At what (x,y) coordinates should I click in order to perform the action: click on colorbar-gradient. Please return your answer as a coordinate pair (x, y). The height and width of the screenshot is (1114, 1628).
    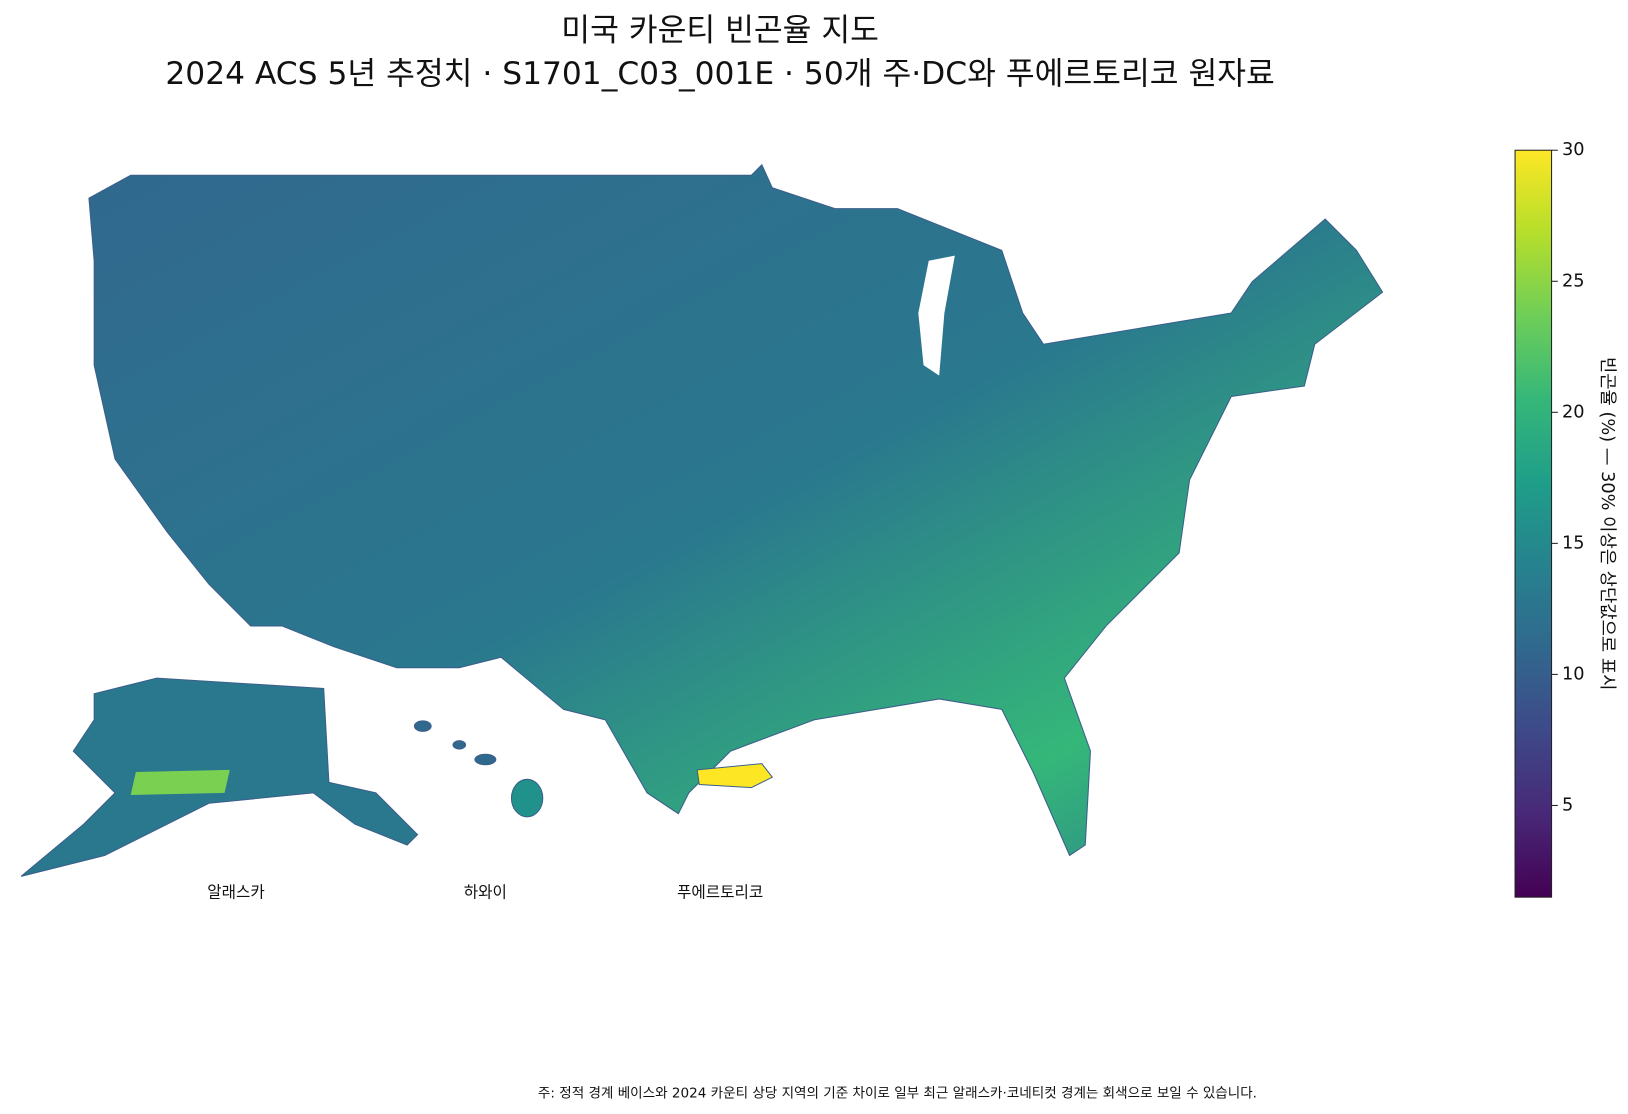
    Looking at the image, I should click on (1533, 523).